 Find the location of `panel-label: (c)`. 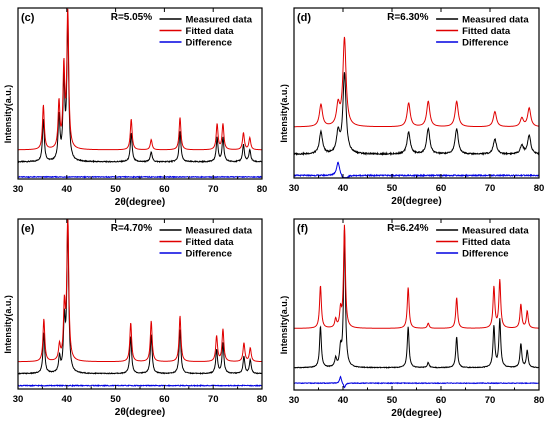

panel-label: (c) is located at coordinates (28, 18).